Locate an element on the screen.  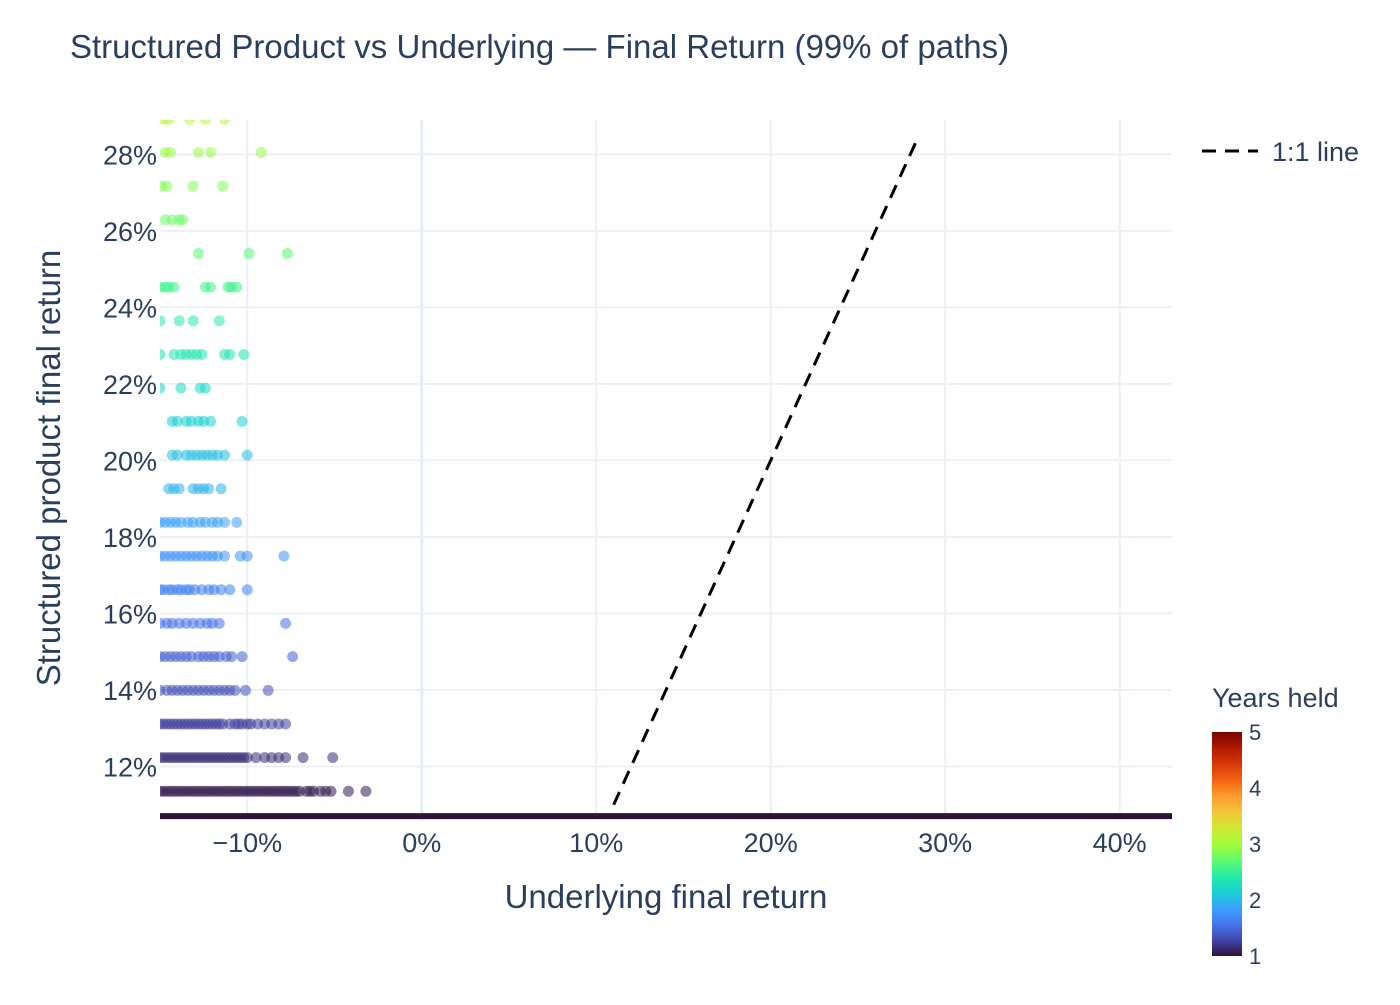
legend-label: 1:1 line is located at coordinates (1315, 152).